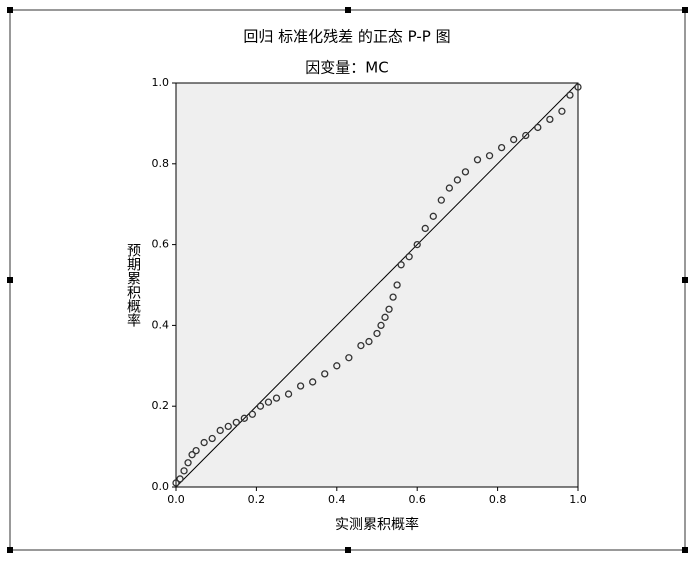  I want to click on y-tick-label: 0.8, so click(161, 163).